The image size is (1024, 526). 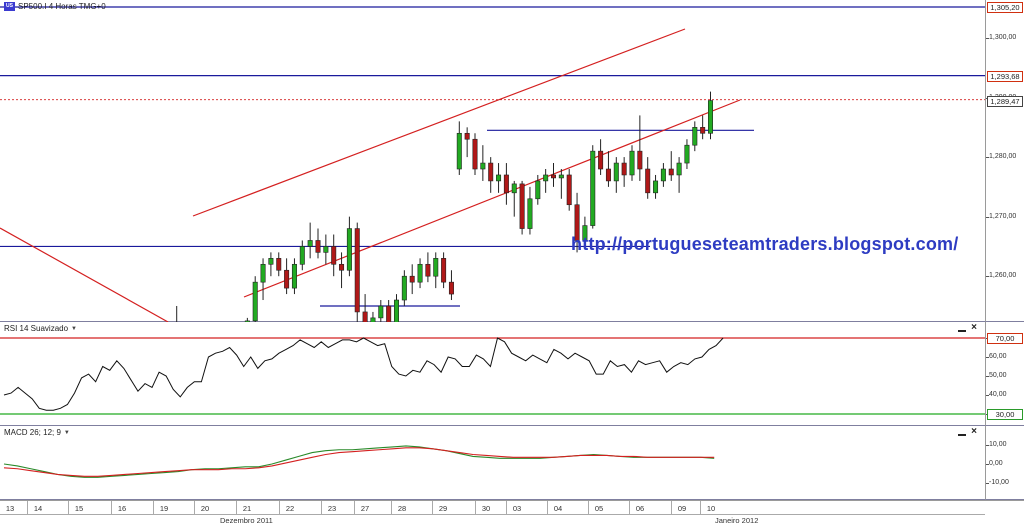 I want to click on macd-settings-dropdown-icon: ▼, so click(x=66, y=432).